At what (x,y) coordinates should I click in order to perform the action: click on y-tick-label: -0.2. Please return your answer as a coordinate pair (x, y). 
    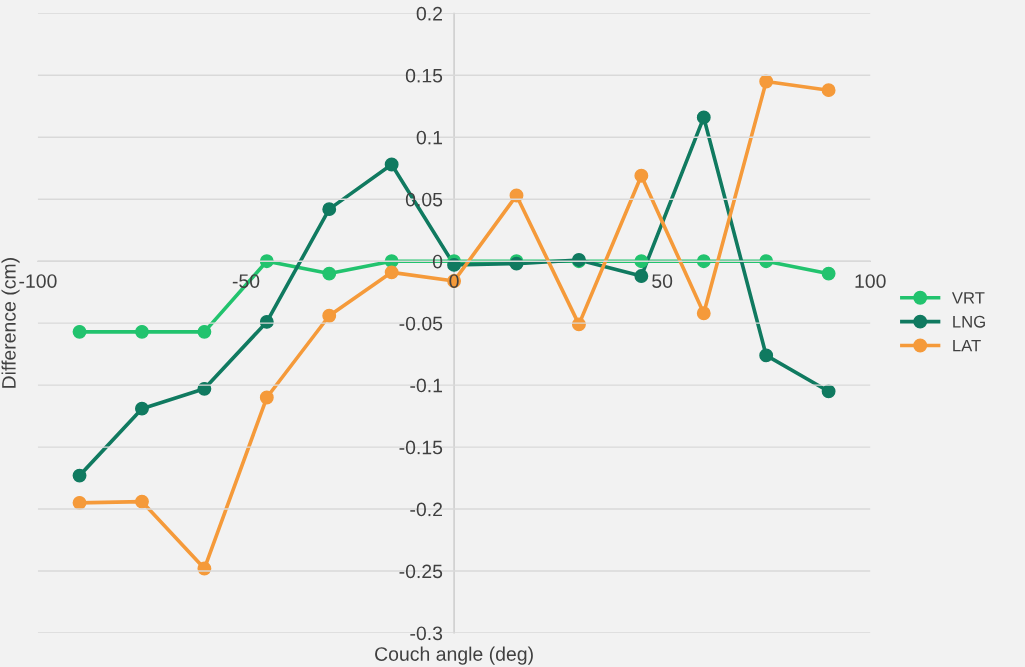
    Looking at the image, I should click on (426, 509).